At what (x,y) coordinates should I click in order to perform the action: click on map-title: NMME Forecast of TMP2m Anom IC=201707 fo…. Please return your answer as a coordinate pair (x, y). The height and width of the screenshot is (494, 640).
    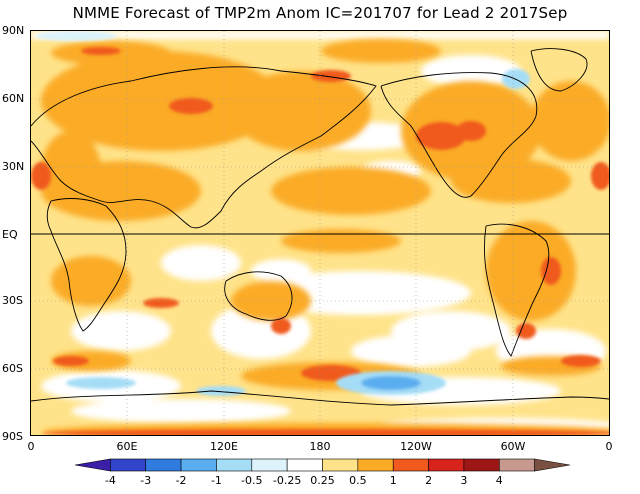
    Looking at the image, I should click on (320, 13).